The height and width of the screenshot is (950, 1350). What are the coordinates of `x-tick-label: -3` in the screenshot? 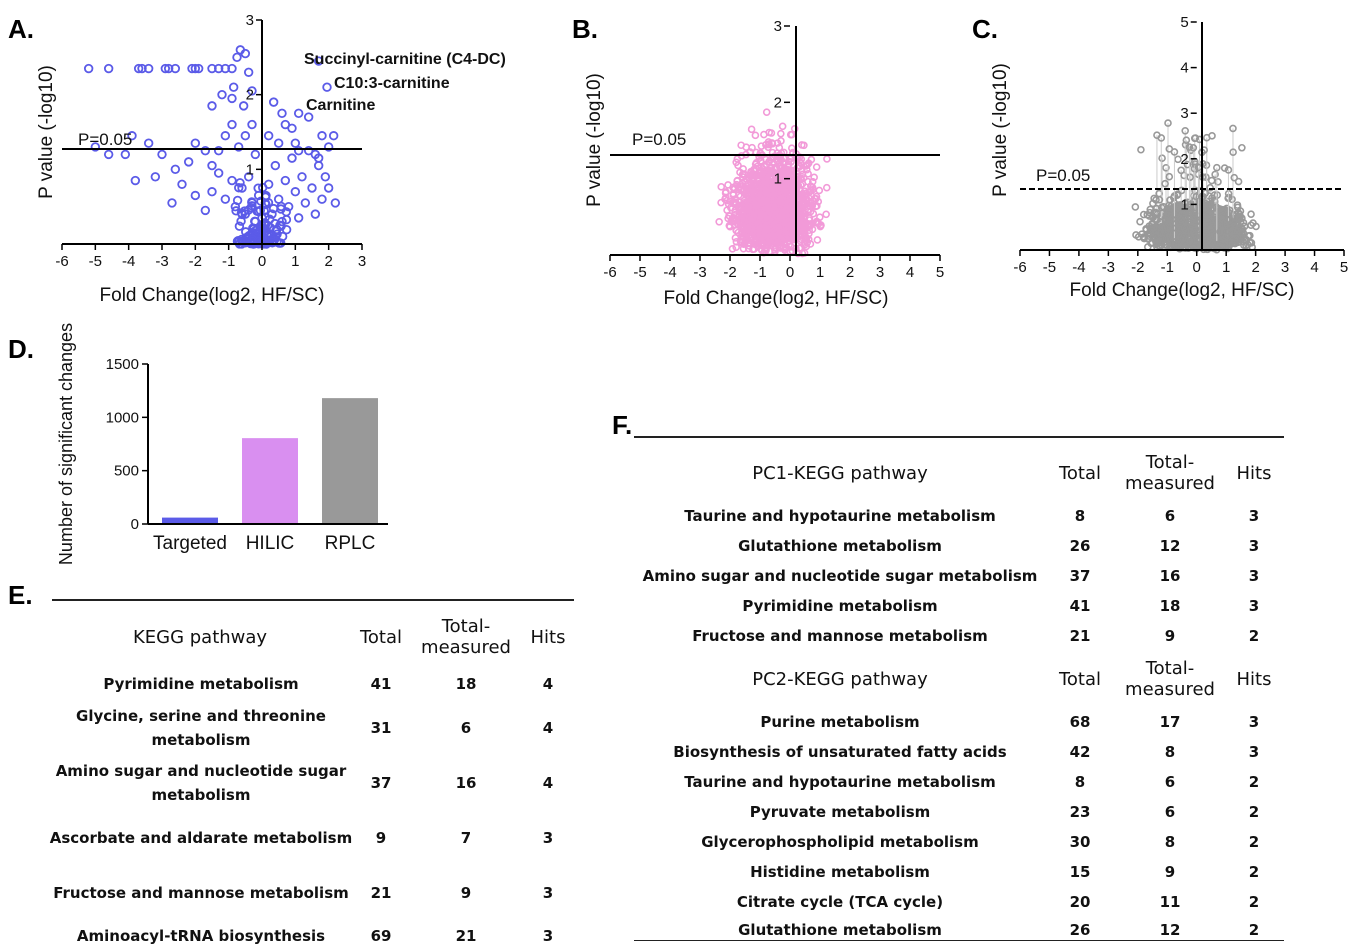 It's located at (699, 272).